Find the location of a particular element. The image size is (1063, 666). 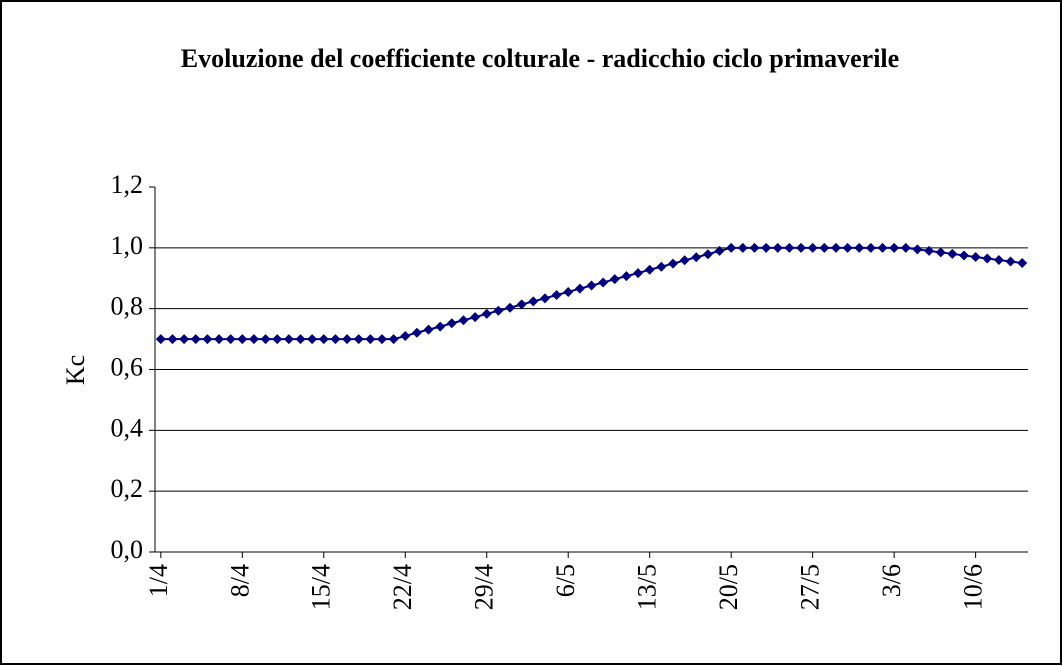

y-tick-label: 0,2 is located at coordinates (127, 488).